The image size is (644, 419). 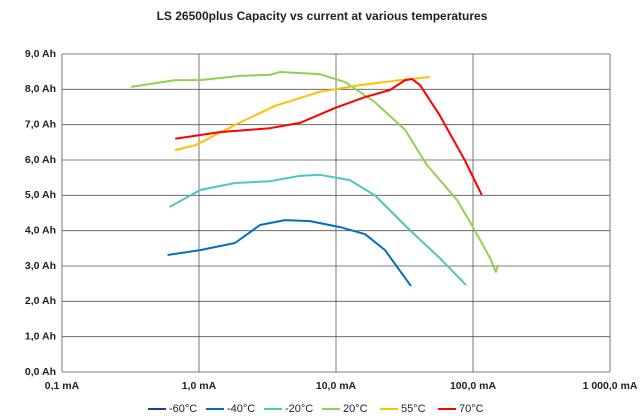 What do you see at coordinates (183, 409) in the screenshot?
I see `legend-label: -60°C` at bounding box center [183, 409].